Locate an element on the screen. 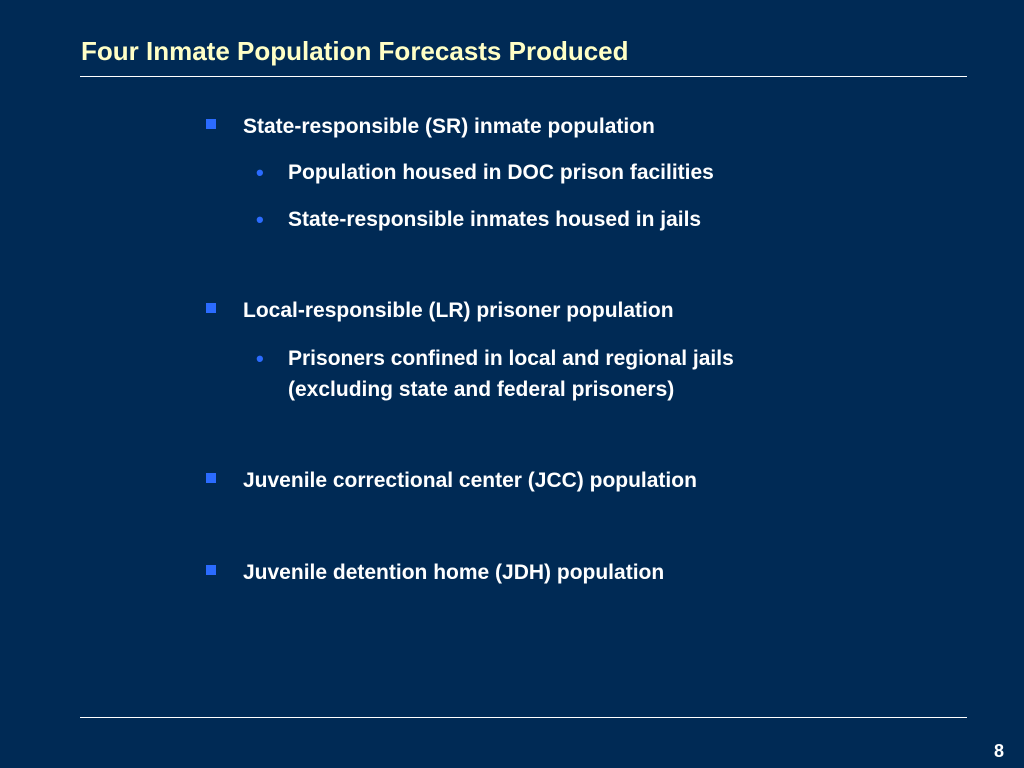  footer-divider is located at coordinates (523, 717).